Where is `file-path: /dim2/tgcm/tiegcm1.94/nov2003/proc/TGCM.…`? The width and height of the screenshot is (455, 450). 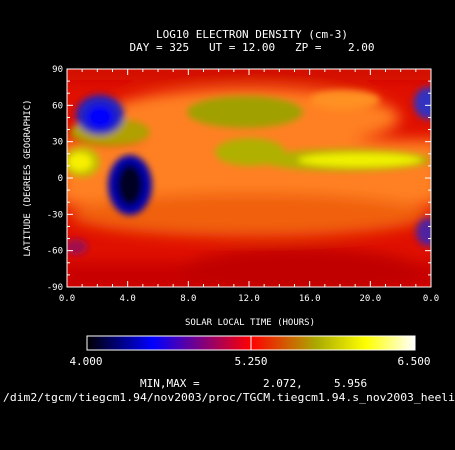 file-path: /dim2/tgcm/tiegcm1.94/nov2003/proc/TGCM.… is located at coordinates (229, 397).